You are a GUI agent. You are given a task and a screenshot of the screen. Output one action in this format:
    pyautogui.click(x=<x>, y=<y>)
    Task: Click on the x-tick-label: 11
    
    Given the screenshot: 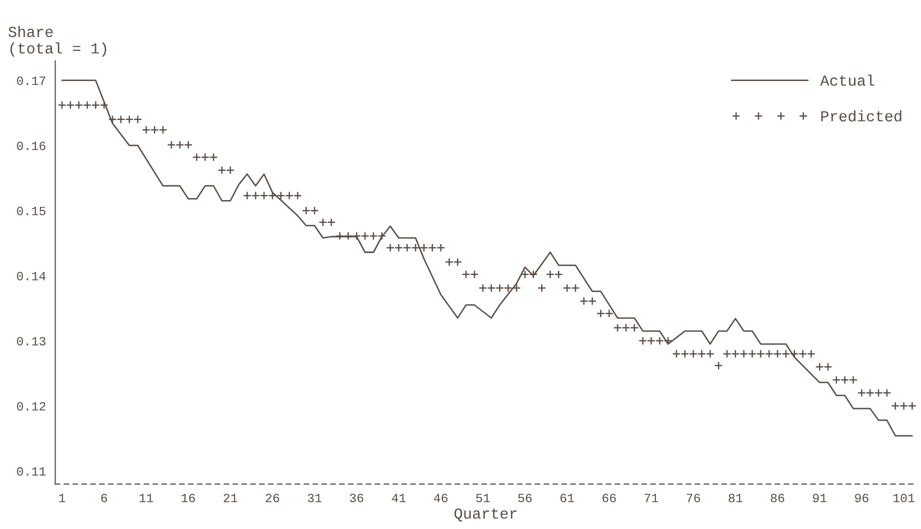 What is the action you would take?
    pyautogui.click(x=147, y=498)
    